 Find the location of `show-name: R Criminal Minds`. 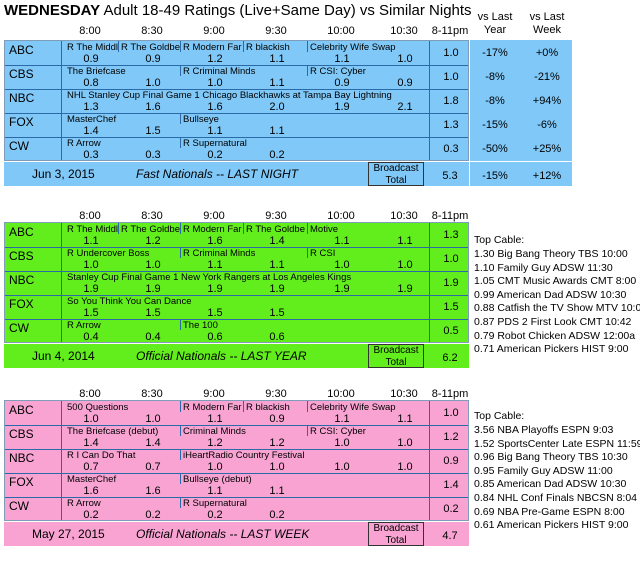

show-name: R Criminal Minds is located at coordinates (219, 71).